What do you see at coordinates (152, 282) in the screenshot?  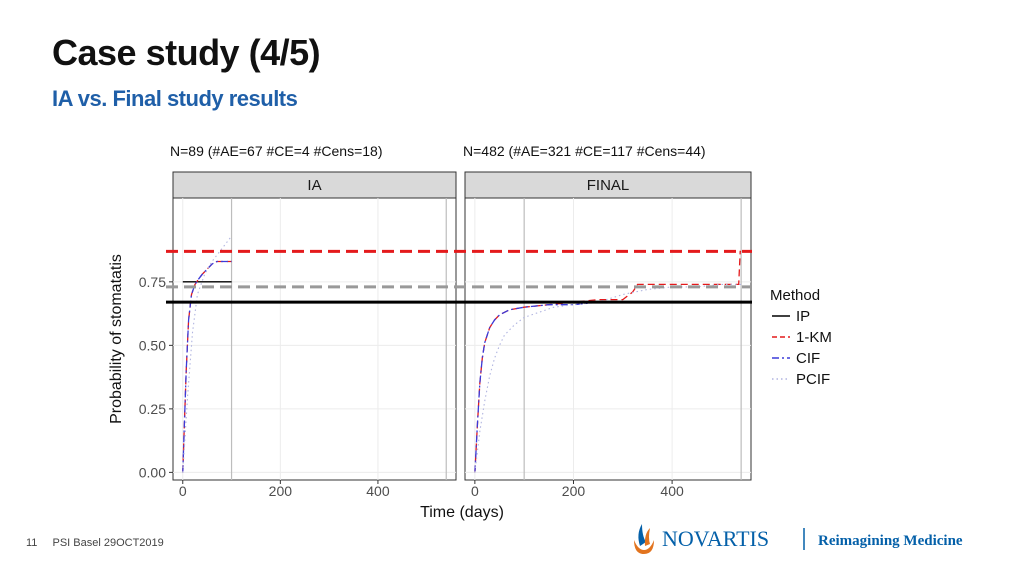 I see `y-tick-label: 0.75` at bounding box center [152, 282].